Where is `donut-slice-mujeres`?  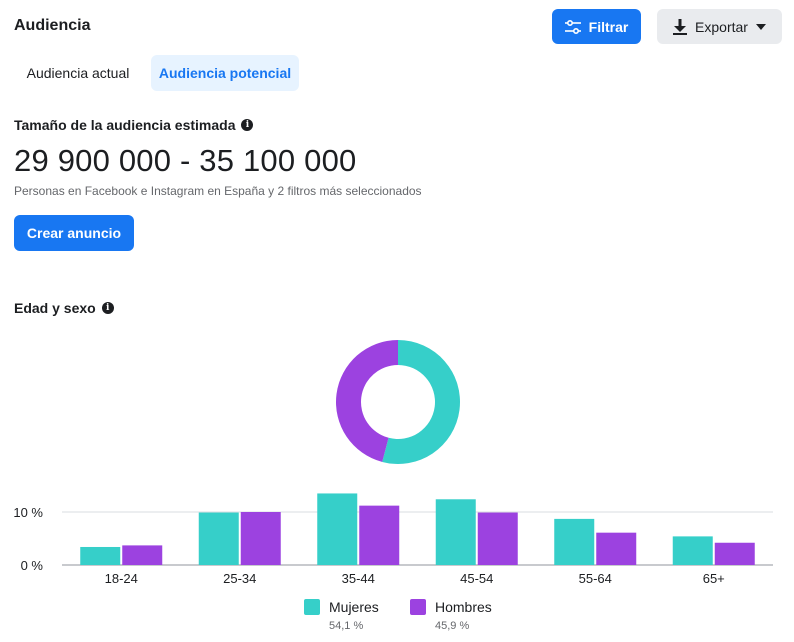
donut-slice-mujeres is located at coordinates (421, 402).